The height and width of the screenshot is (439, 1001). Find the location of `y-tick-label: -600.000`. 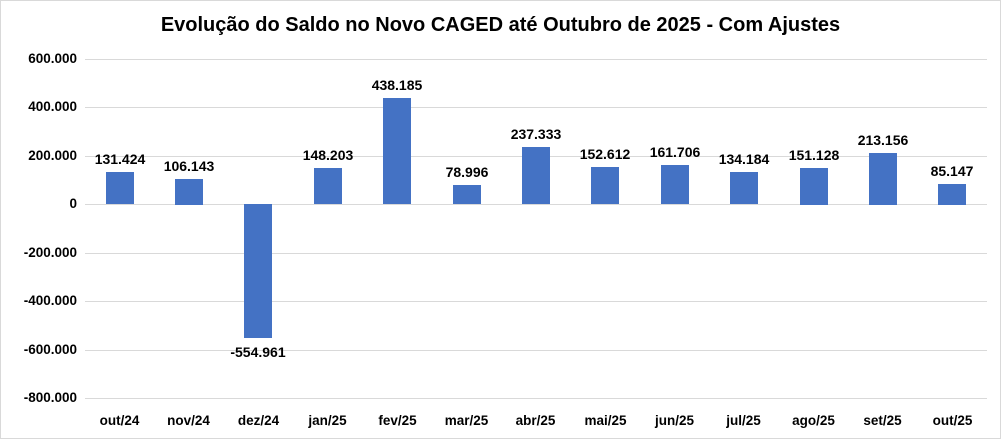

y-tick-label: -600.000 is located at coordinates (50, 349).